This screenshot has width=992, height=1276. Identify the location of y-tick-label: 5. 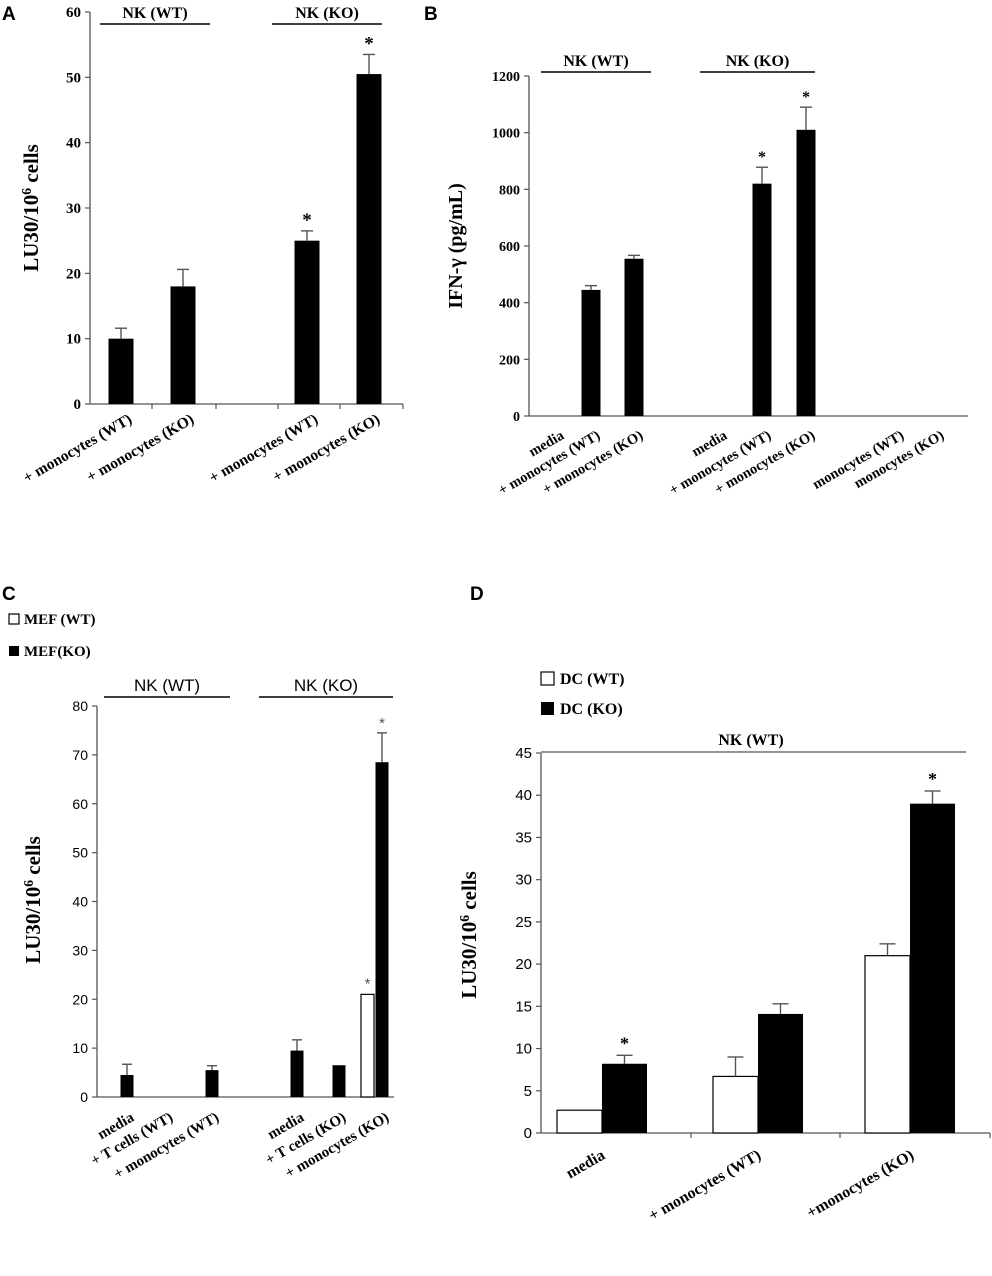
(528, 1091).